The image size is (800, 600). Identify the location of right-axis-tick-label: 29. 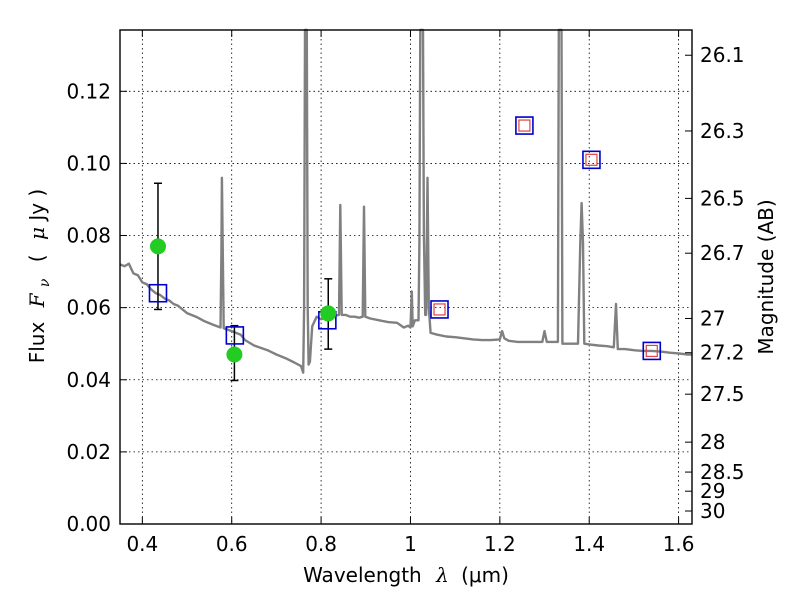
(712, 491).